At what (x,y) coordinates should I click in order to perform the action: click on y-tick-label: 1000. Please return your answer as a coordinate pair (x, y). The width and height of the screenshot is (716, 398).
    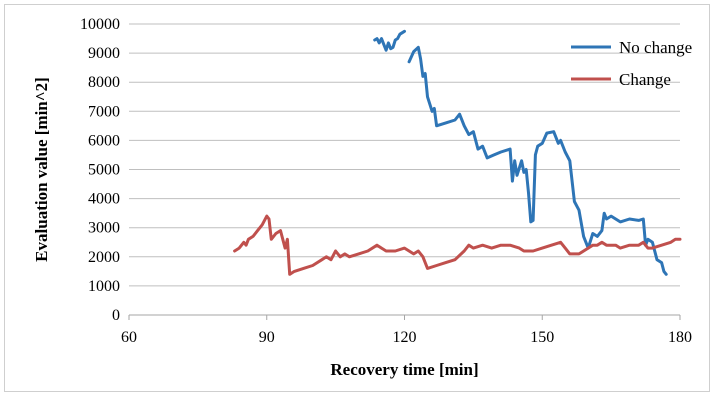
    Looking at the image, I should click on (104, 286).